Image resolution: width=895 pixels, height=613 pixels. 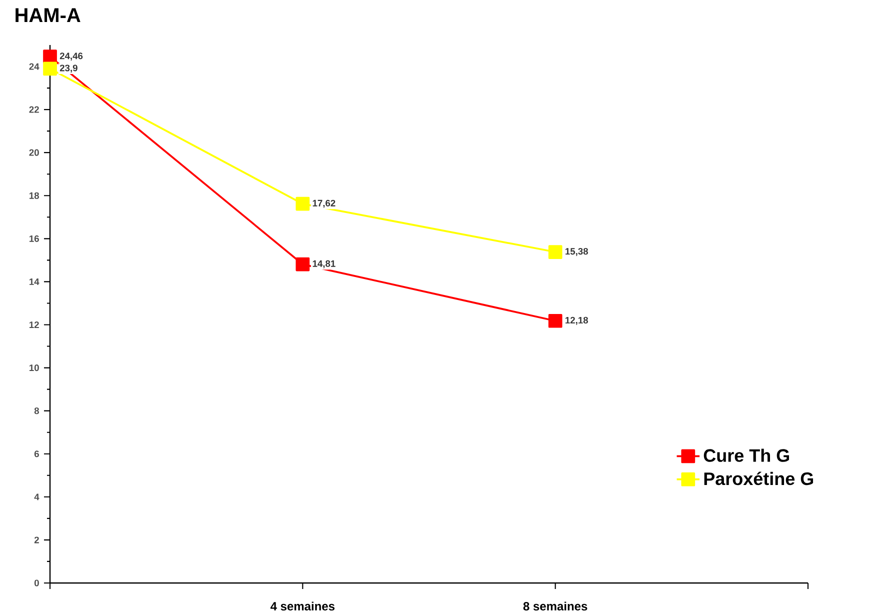 I want to click on legend-label: Paroxétine G, so click(x=759, y=479).